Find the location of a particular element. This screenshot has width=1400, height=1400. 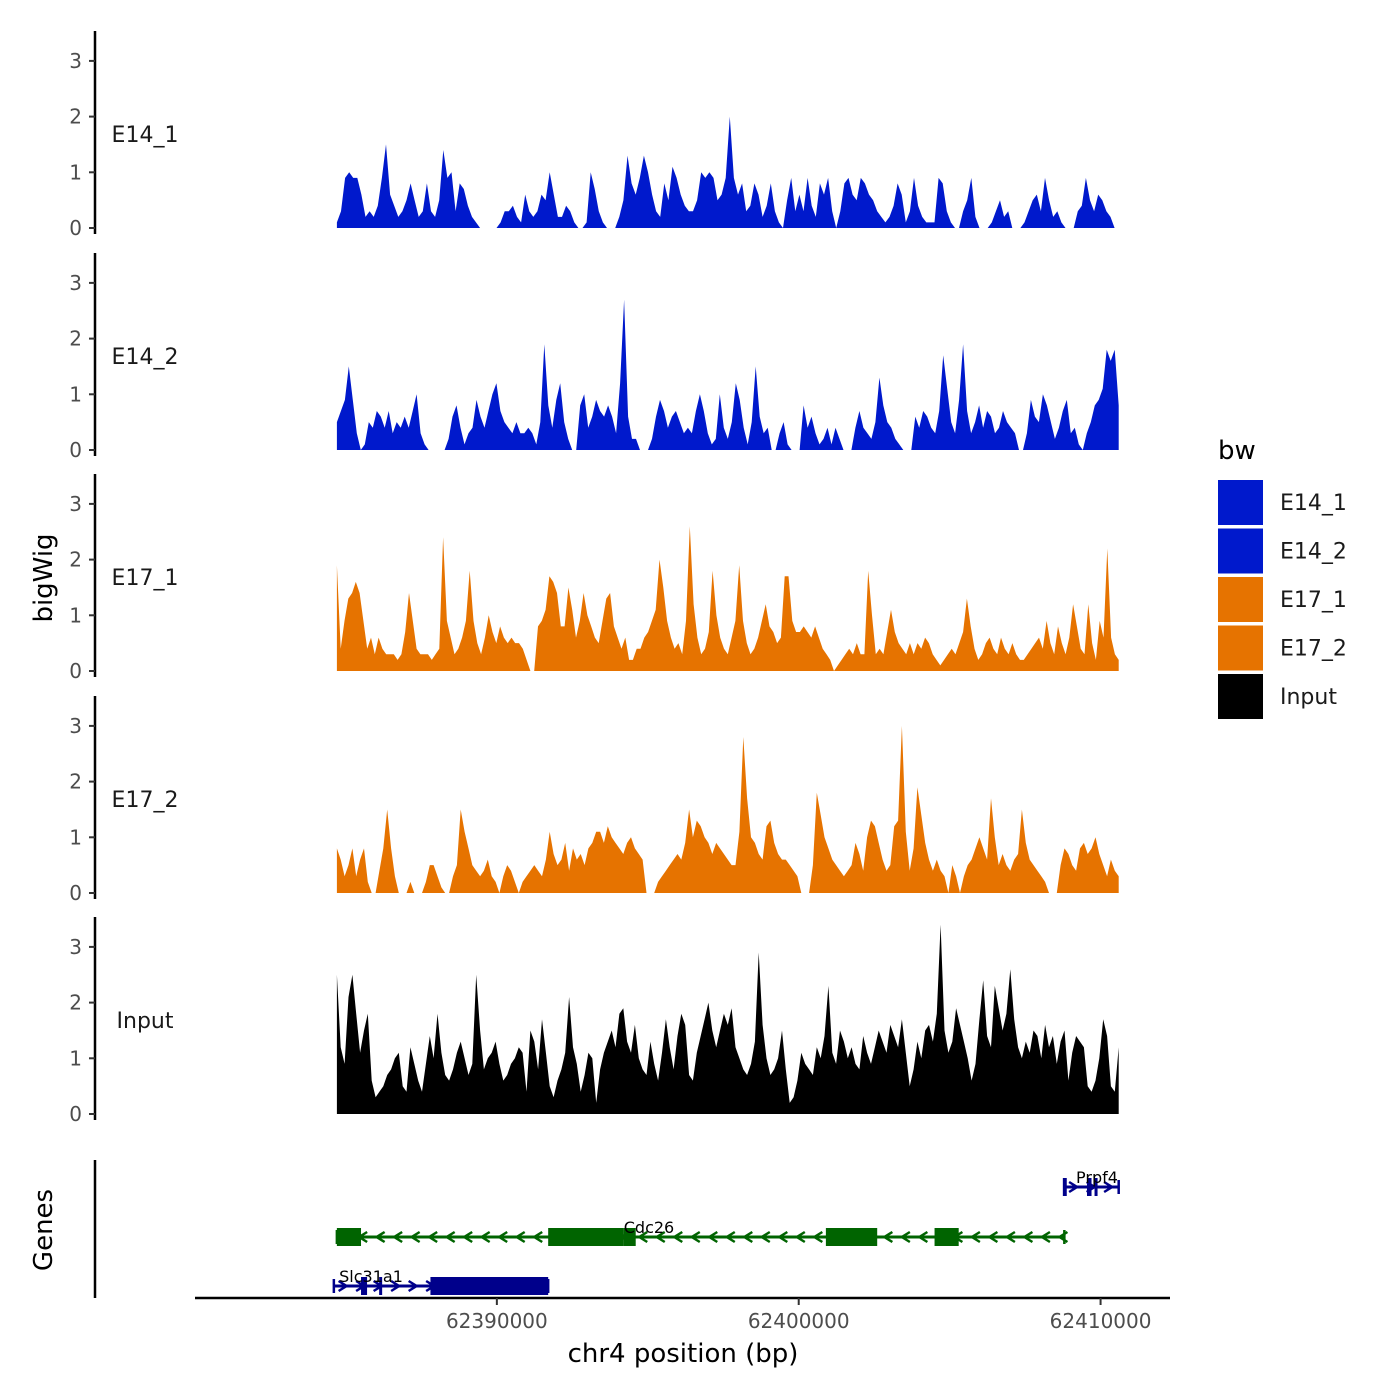

track-label: Input is located at coordinates (145, 1021).